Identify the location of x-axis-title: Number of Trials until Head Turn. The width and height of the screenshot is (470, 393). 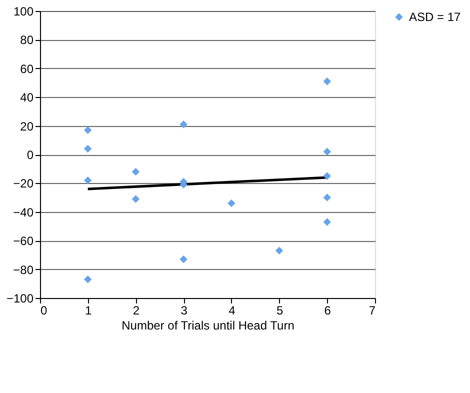
(208, 325).